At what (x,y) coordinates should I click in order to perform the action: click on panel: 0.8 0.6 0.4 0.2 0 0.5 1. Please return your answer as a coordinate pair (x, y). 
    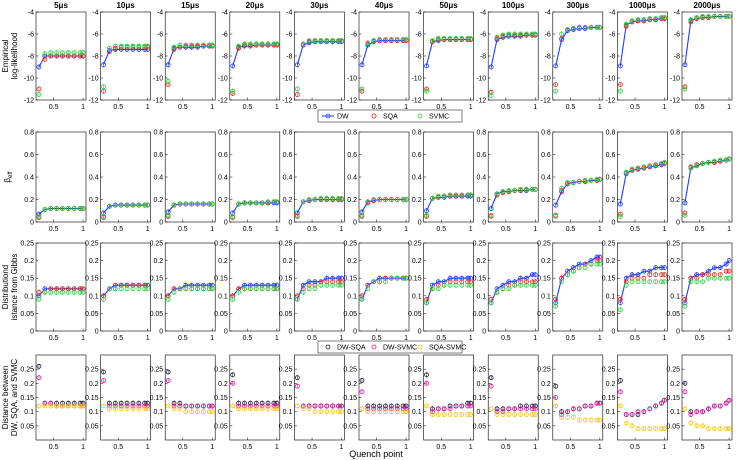
    Looking at the image, I should click on (507, 181).